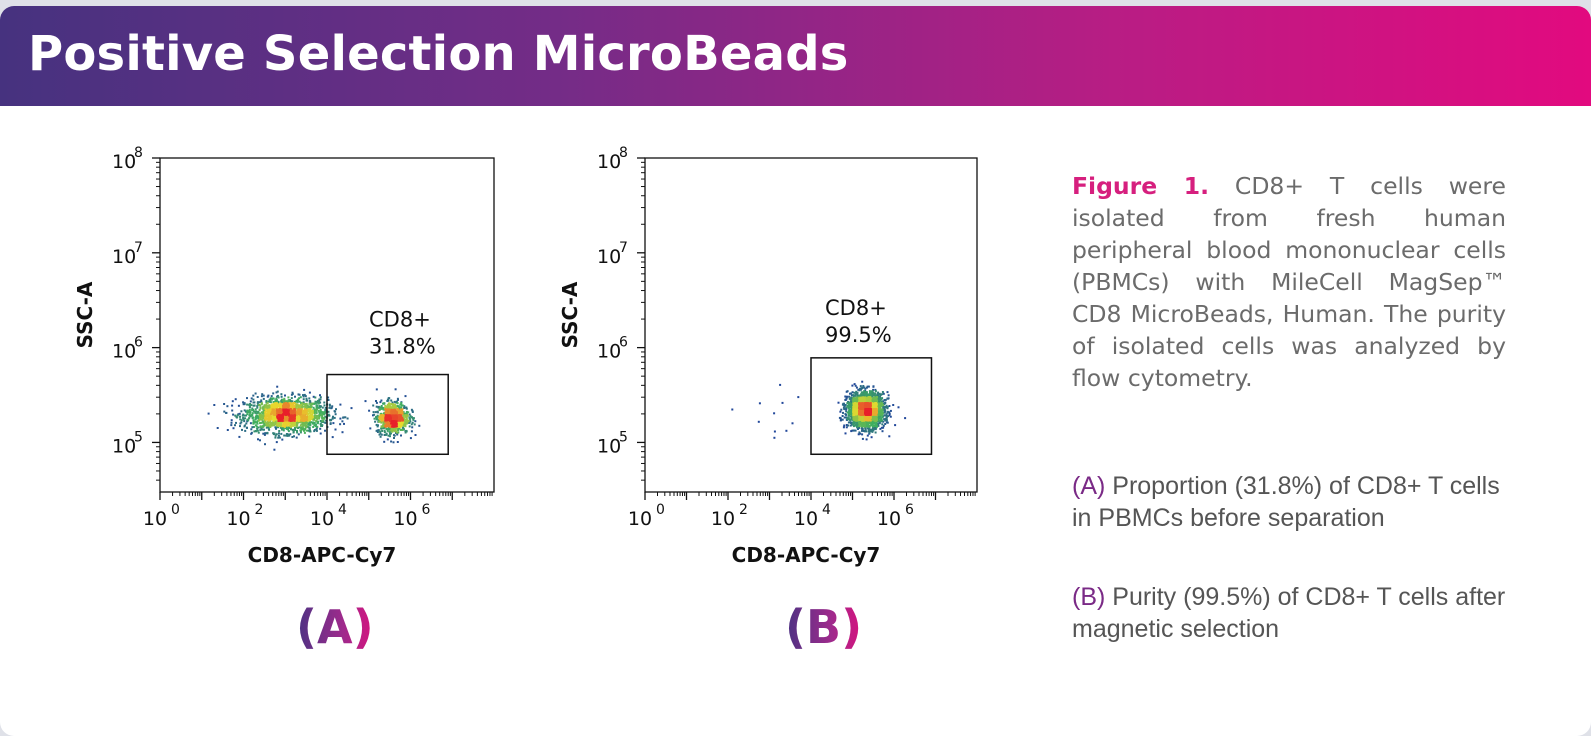  What do you see at coordinates (387, 414) in the screenshot?
I see `gate-rectangle` at bounding box center [387, 414].